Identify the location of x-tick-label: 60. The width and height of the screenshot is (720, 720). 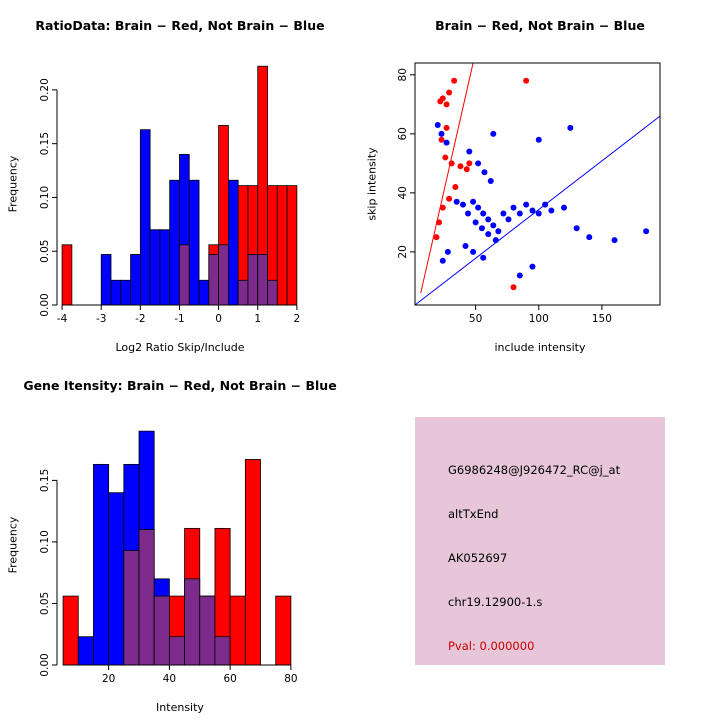
(229, 679).